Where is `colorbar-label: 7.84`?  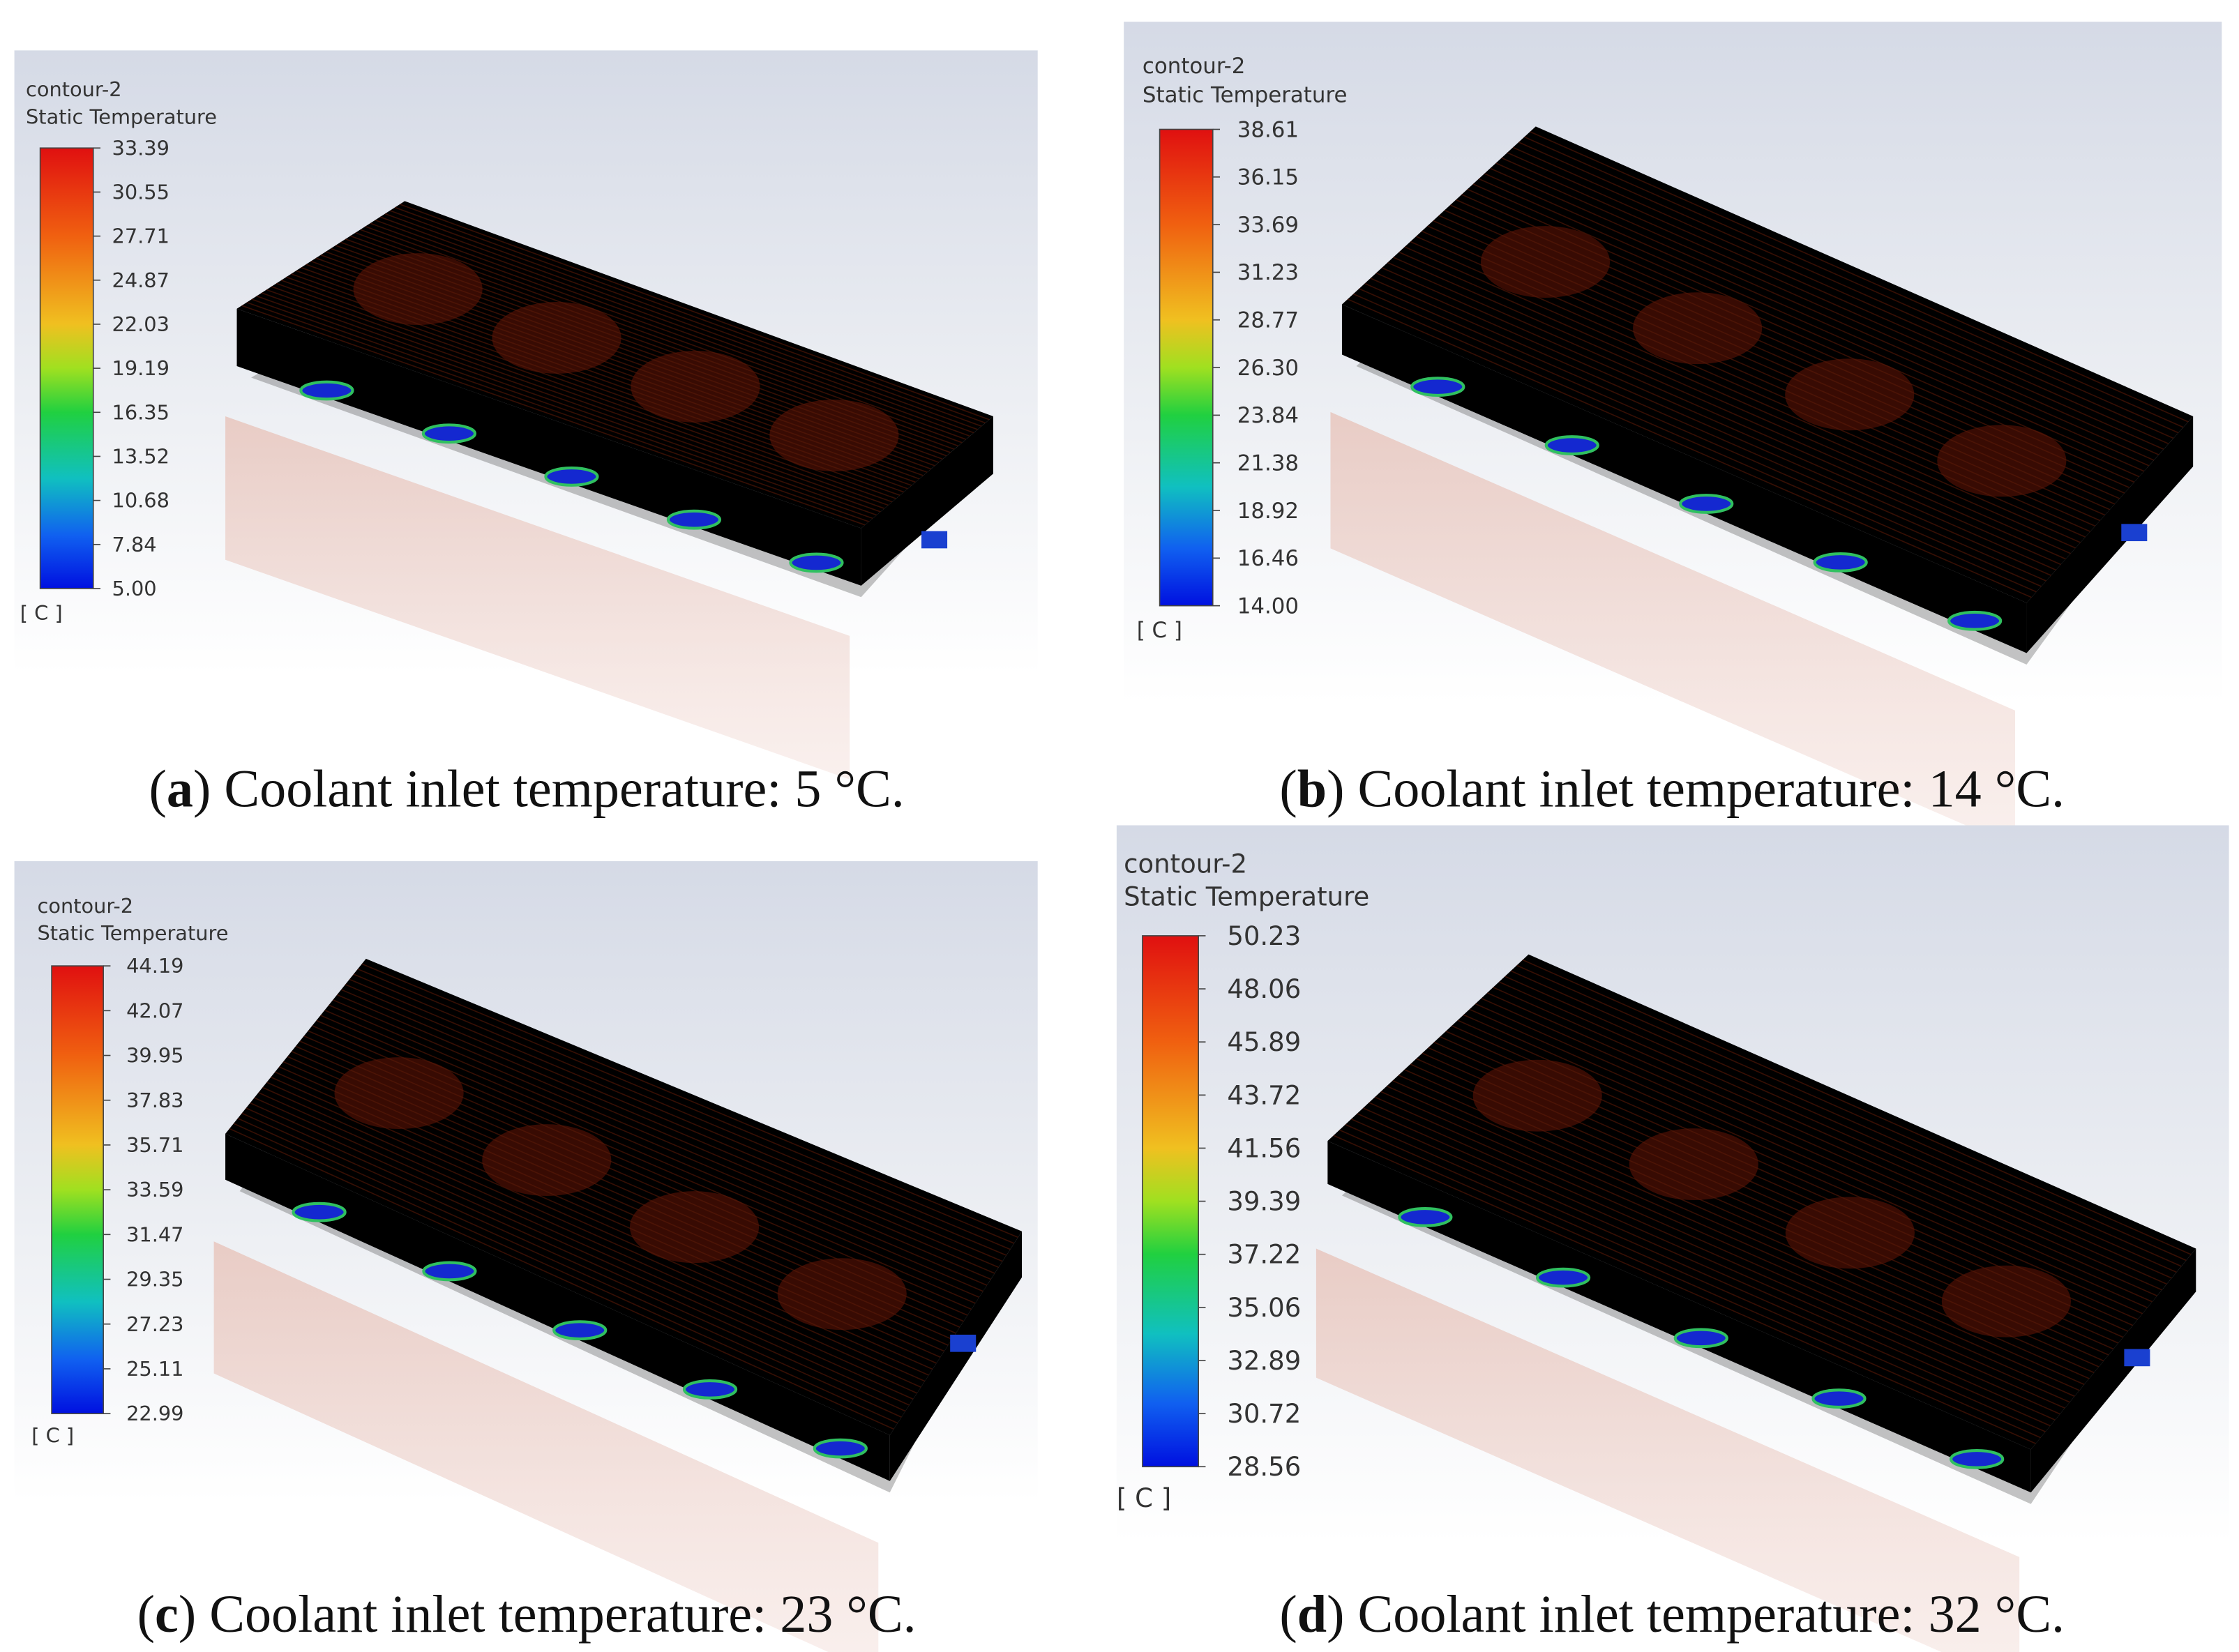
colorbar-label: 7.84 is located at coordinates (134, 544).